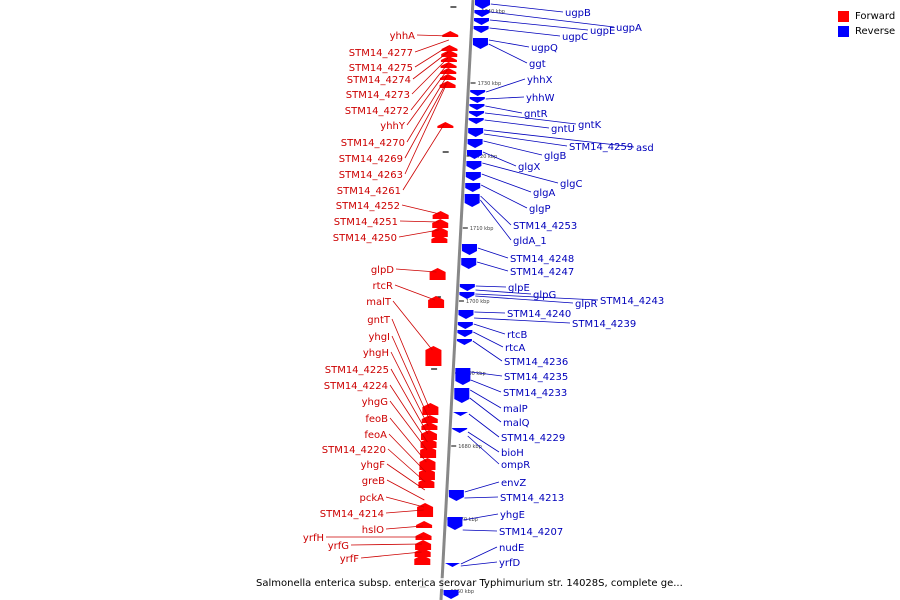 Image resolution: width=900 pixels, height=600 pixels. I want to click on reverse-gene-label-glga: glgA, so click(544, 193).